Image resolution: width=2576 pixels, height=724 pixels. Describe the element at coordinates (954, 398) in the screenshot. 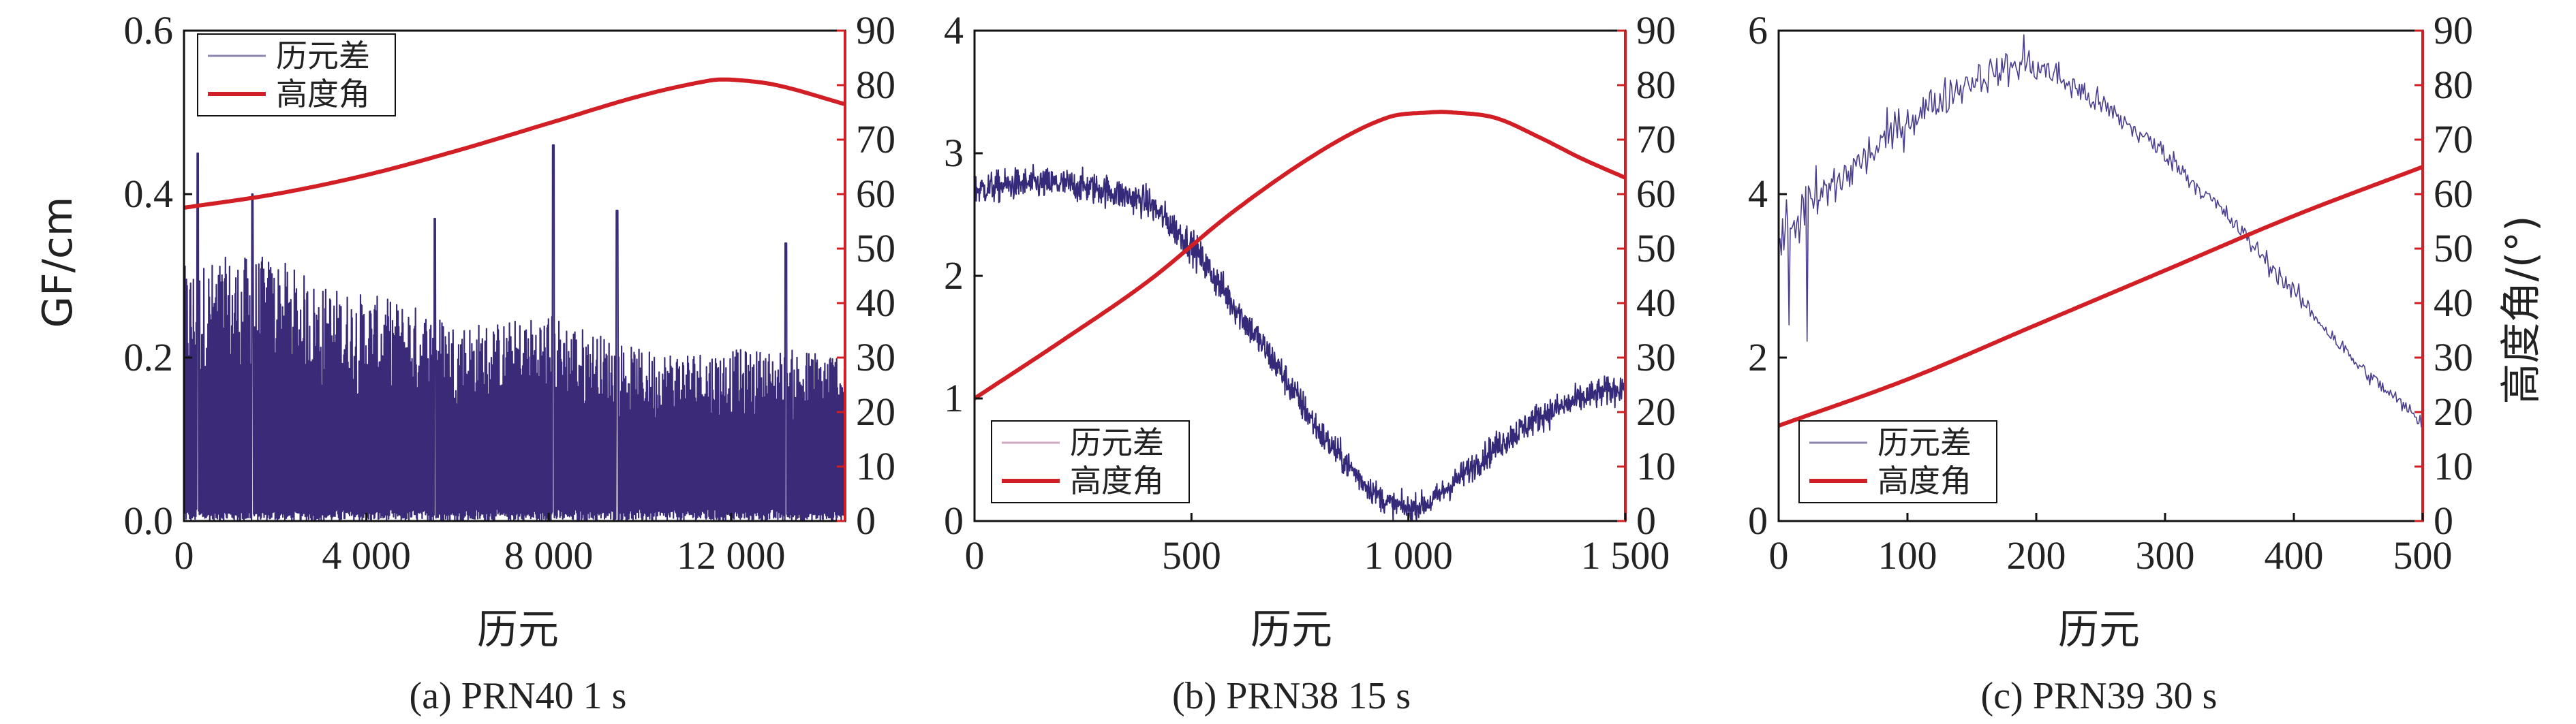

I see `y-tick-label: 1` at that location.